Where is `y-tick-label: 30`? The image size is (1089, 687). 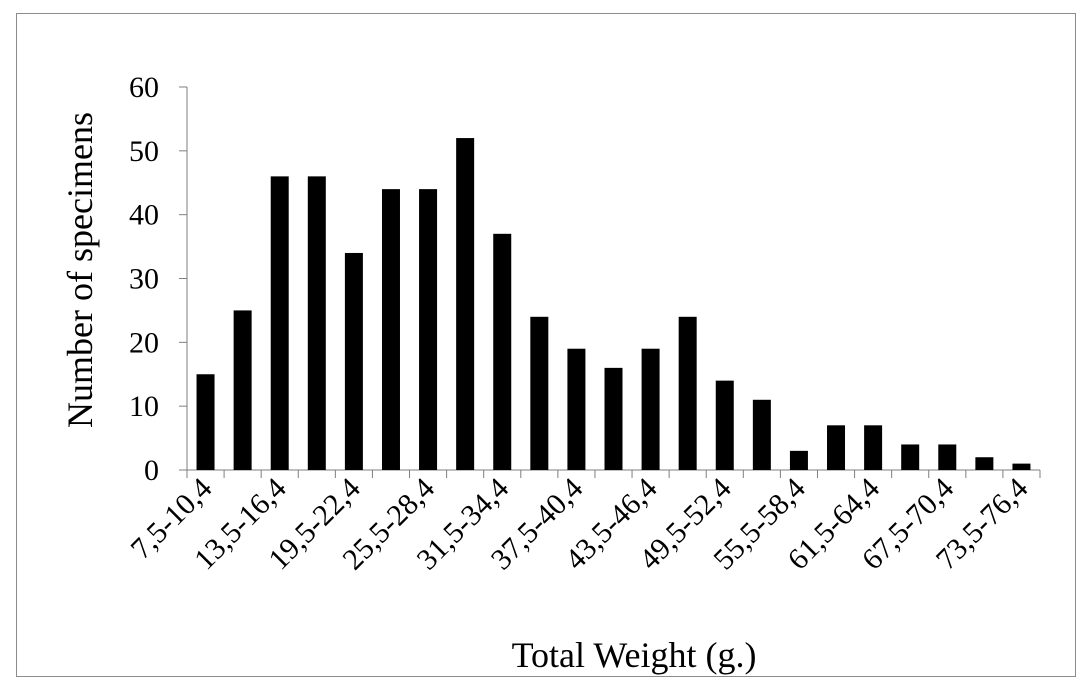
y-tick-label: 30 is located at coordinates (144, 279).